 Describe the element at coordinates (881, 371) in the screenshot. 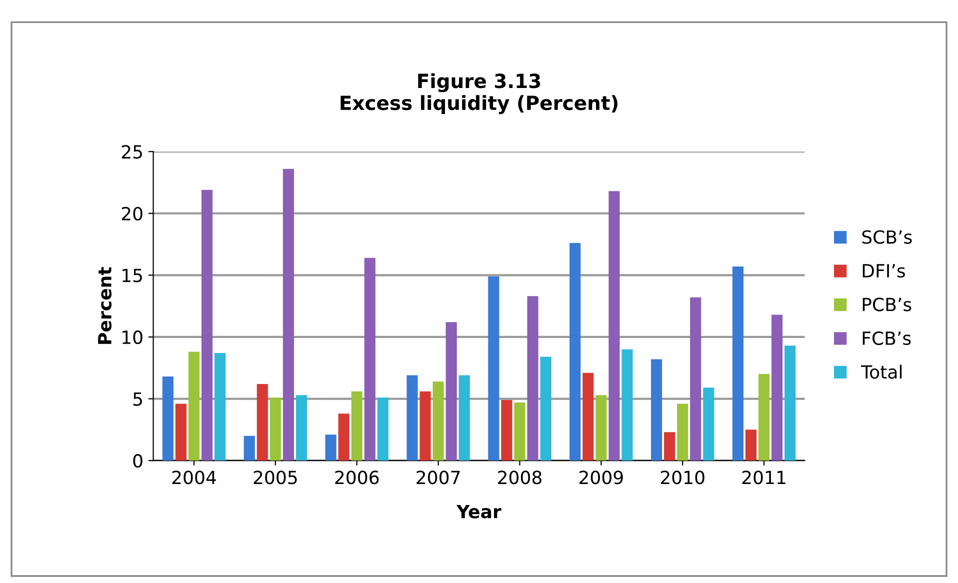

I see `legend-label: Total` at that location.